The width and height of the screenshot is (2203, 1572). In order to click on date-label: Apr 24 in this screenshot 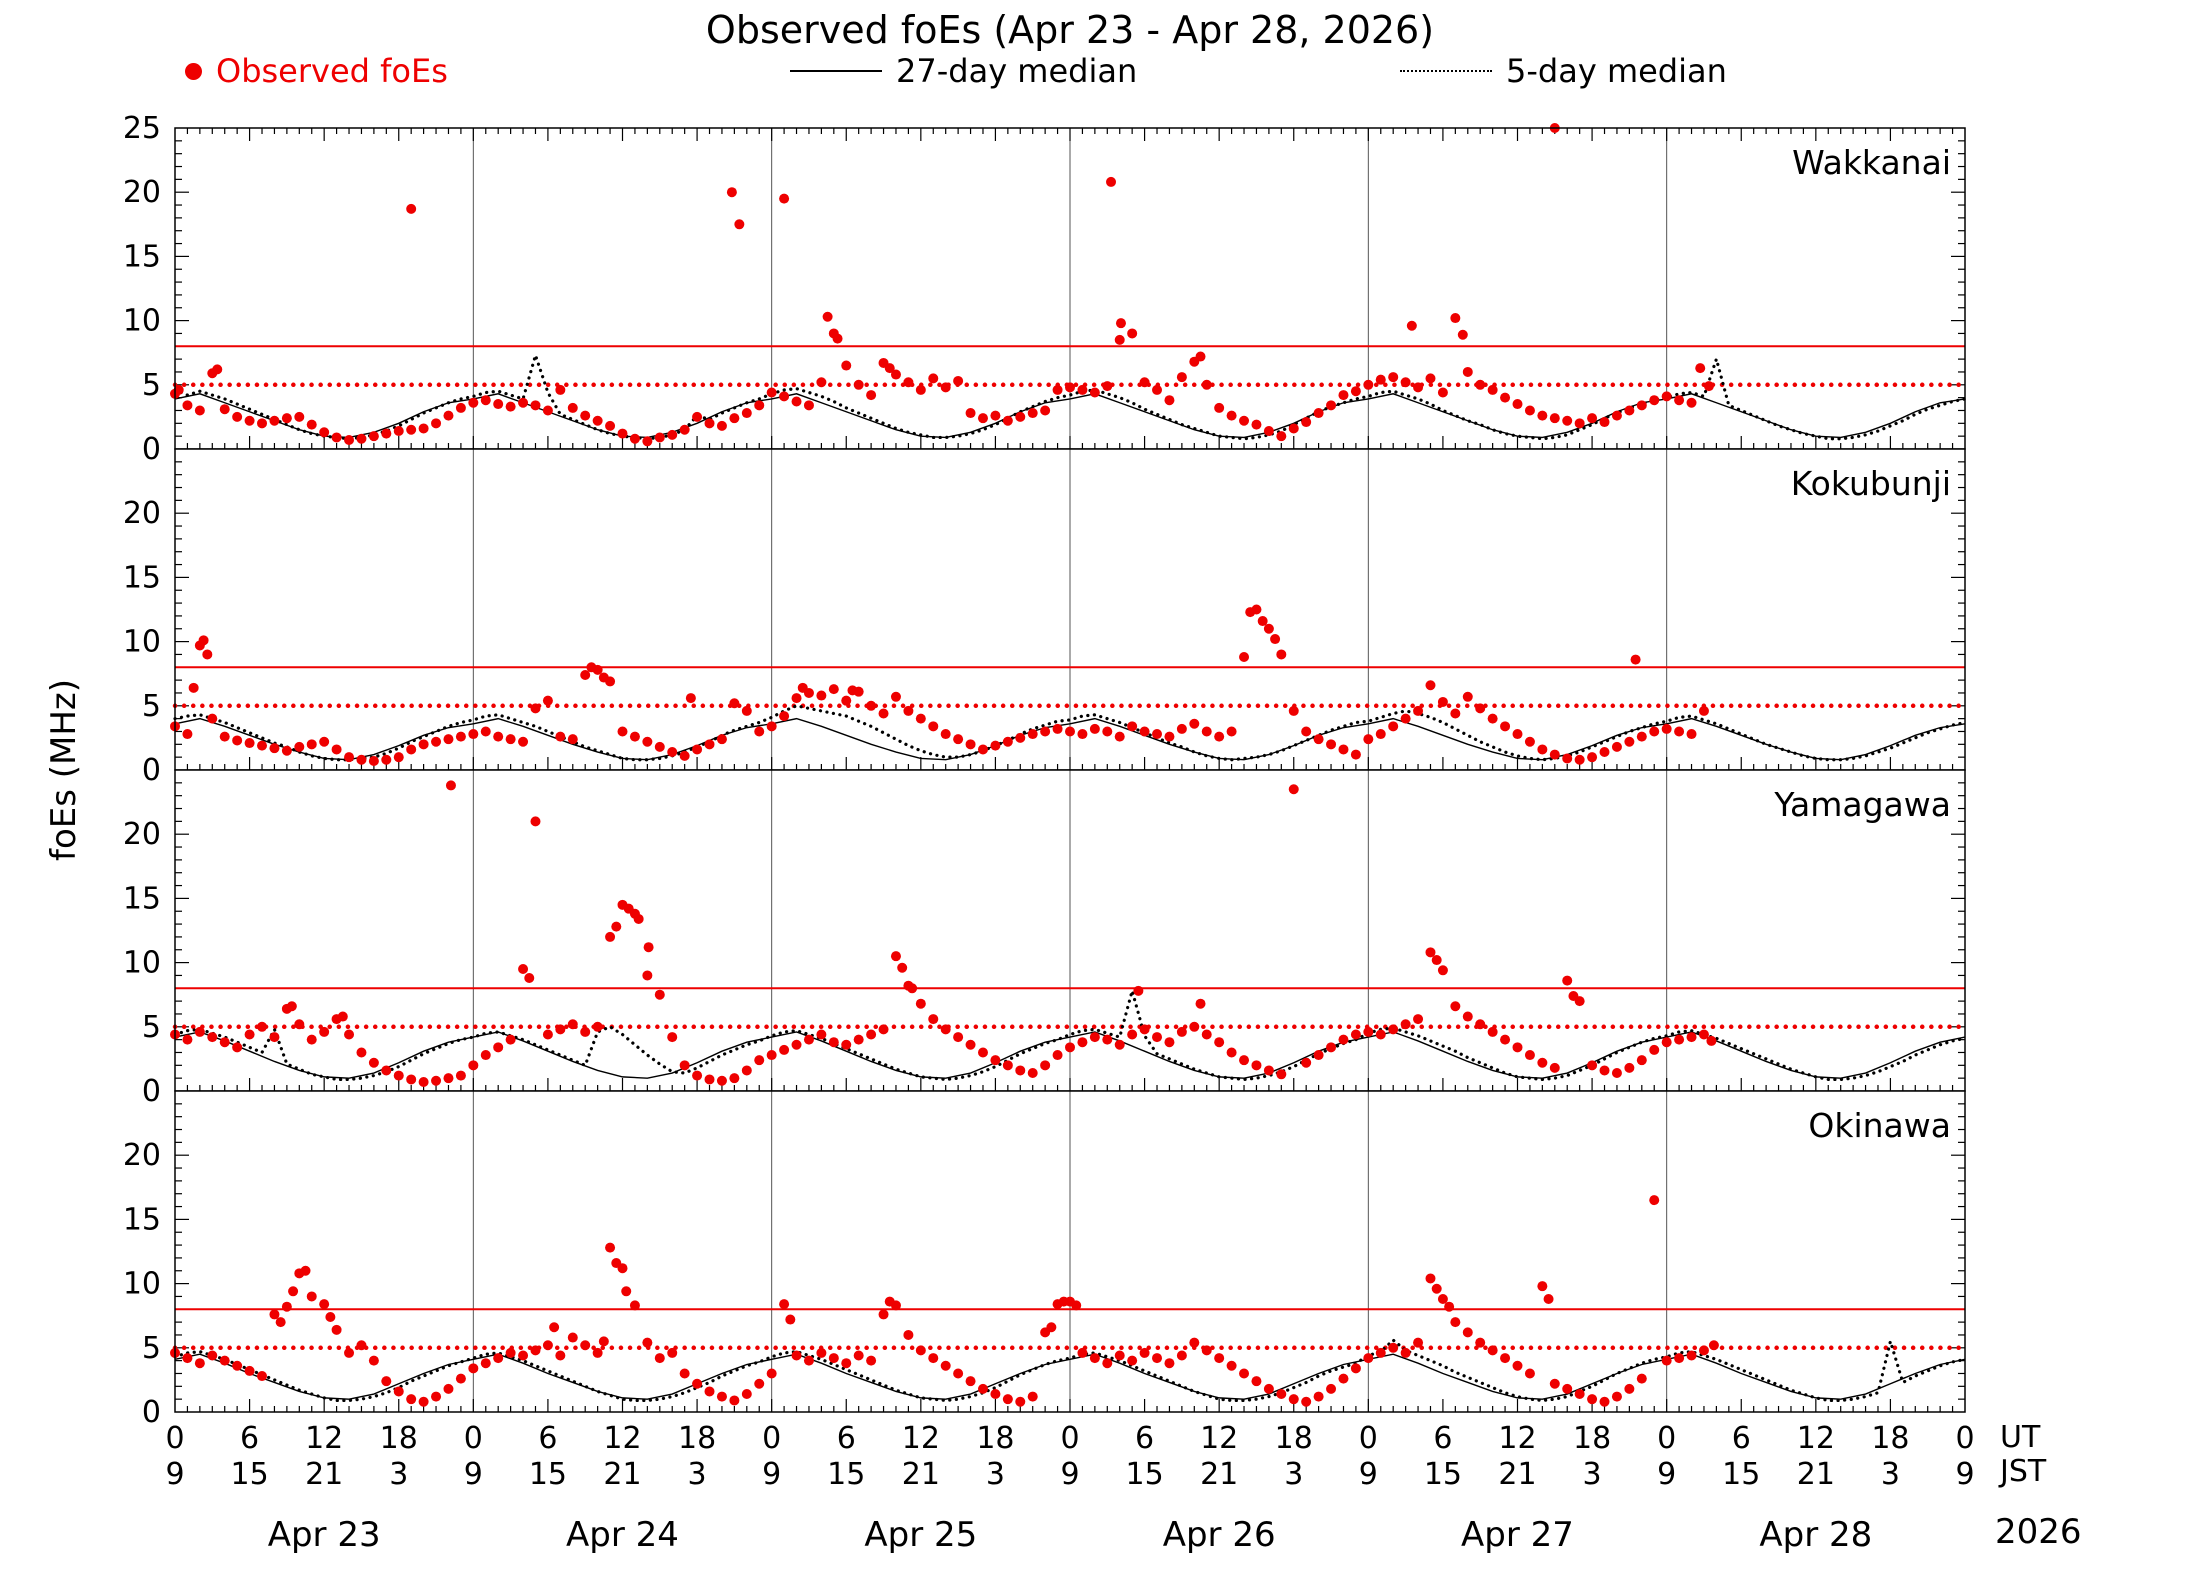, I will do `click(622, 1535)`.